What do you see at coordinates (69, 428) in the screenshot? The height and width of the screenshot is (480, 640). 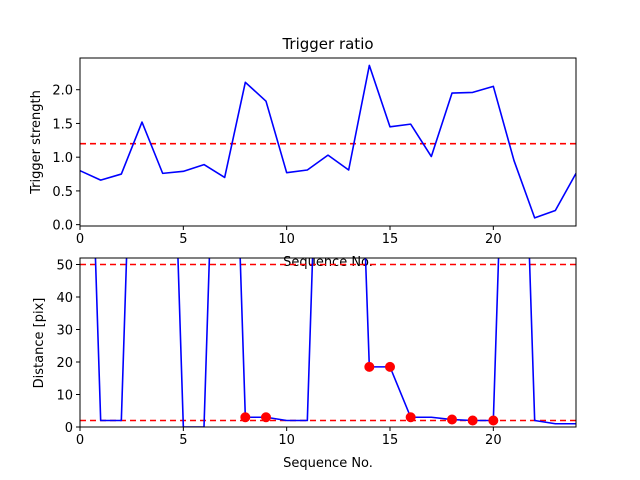 I see `y-tick-label: 0` at bounding box center [69, 428].